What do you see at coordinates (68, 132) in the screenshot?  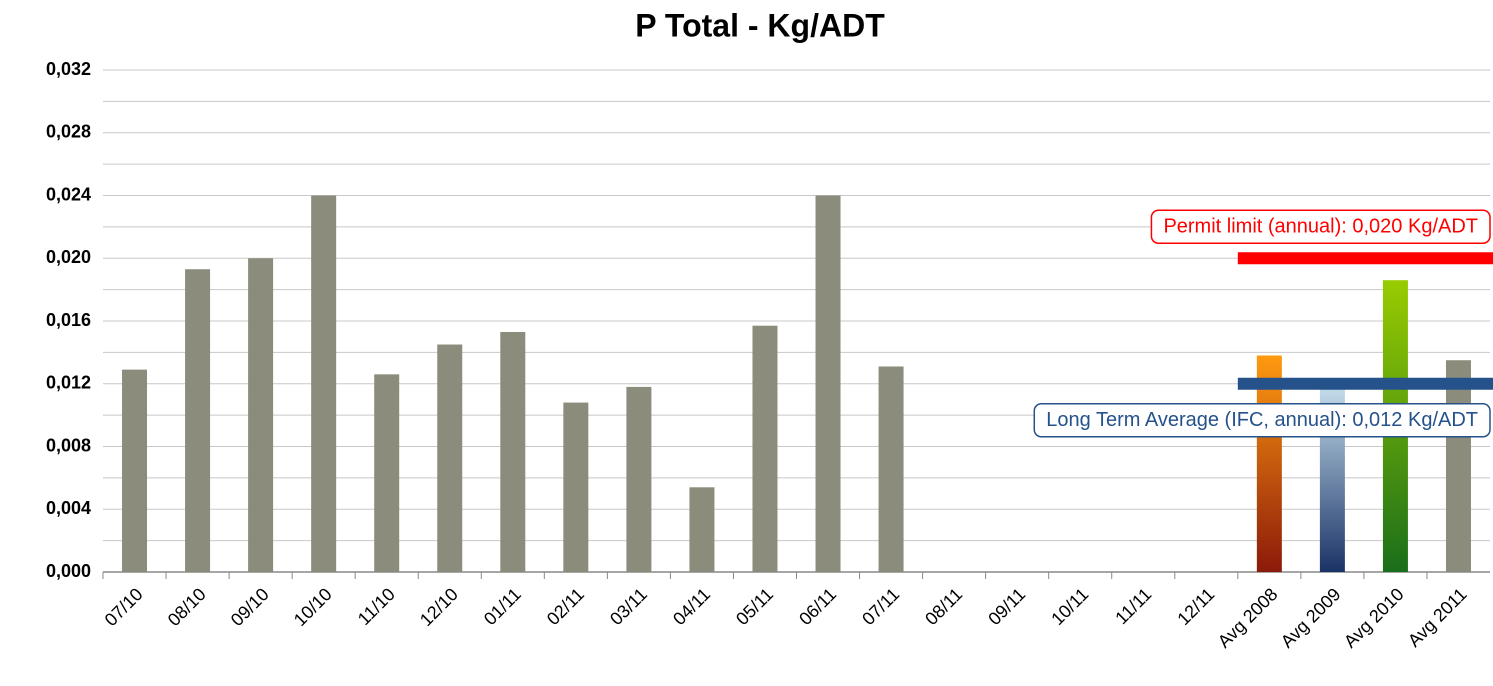 I see `y-tick-label: 0,028` at bounding box center [68, 132].